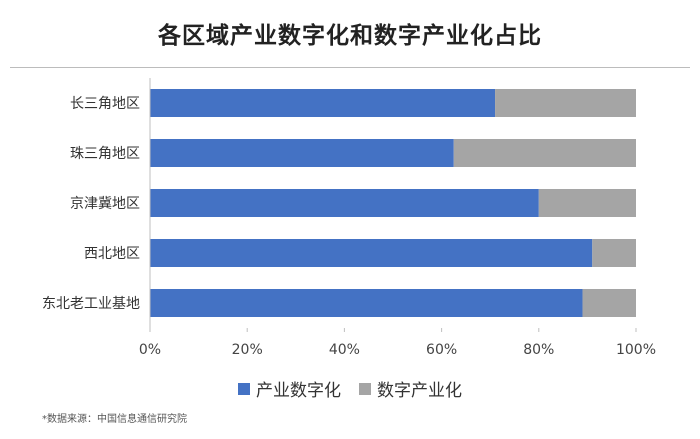 The image size is (700, 439). What do you see at coordinates (365, 388) in the screenshot?
I see `legend-swatch-series2` at bounding box center [365, 388].